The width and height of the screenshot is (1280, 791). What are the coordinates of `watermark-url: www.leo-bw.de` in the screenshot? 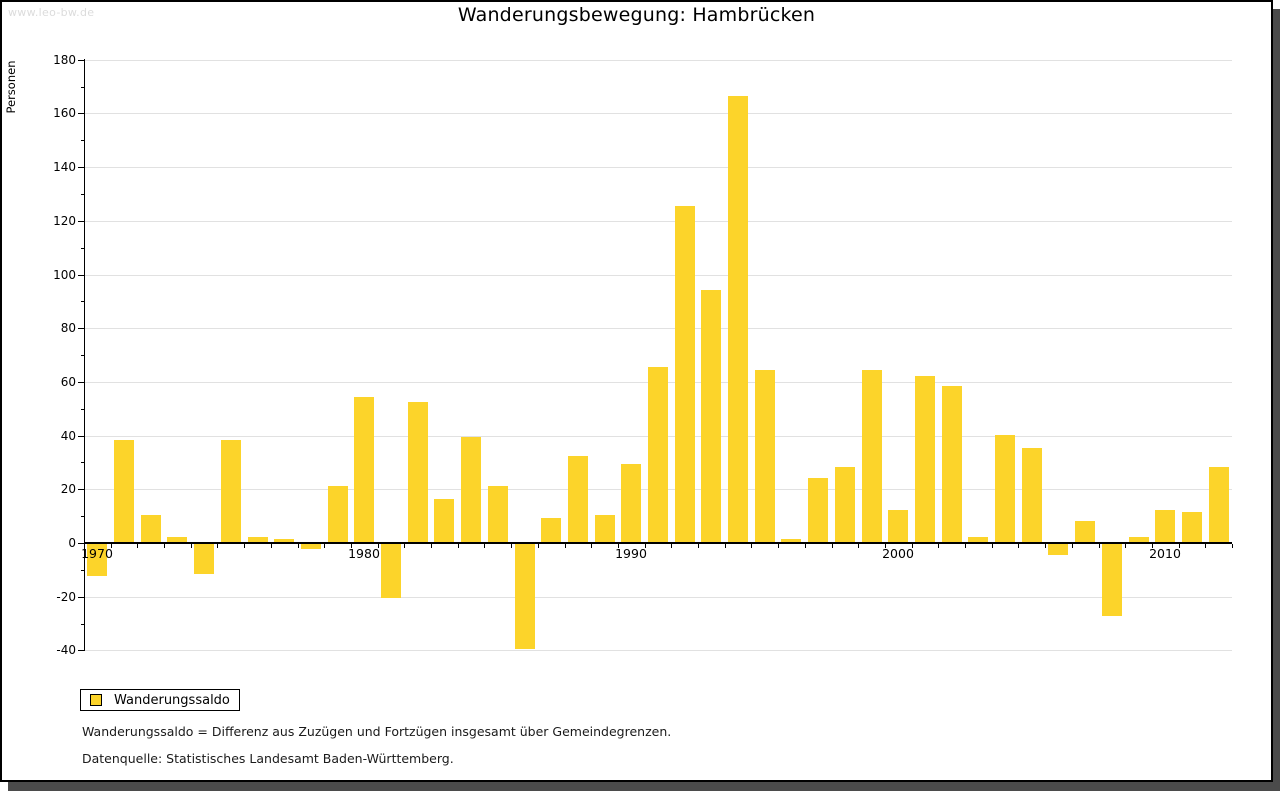 It's located at (51, 12).